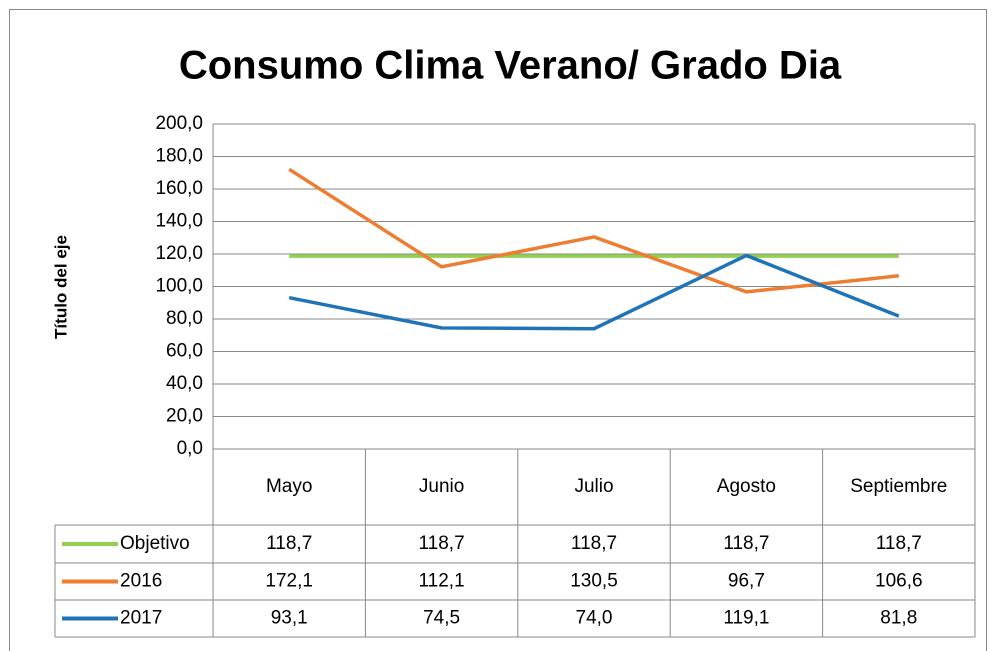  What do you see at coordinates (746, 618) in the screenshot?
I see `data-label: 119,1` at bounding box center [746, 618].